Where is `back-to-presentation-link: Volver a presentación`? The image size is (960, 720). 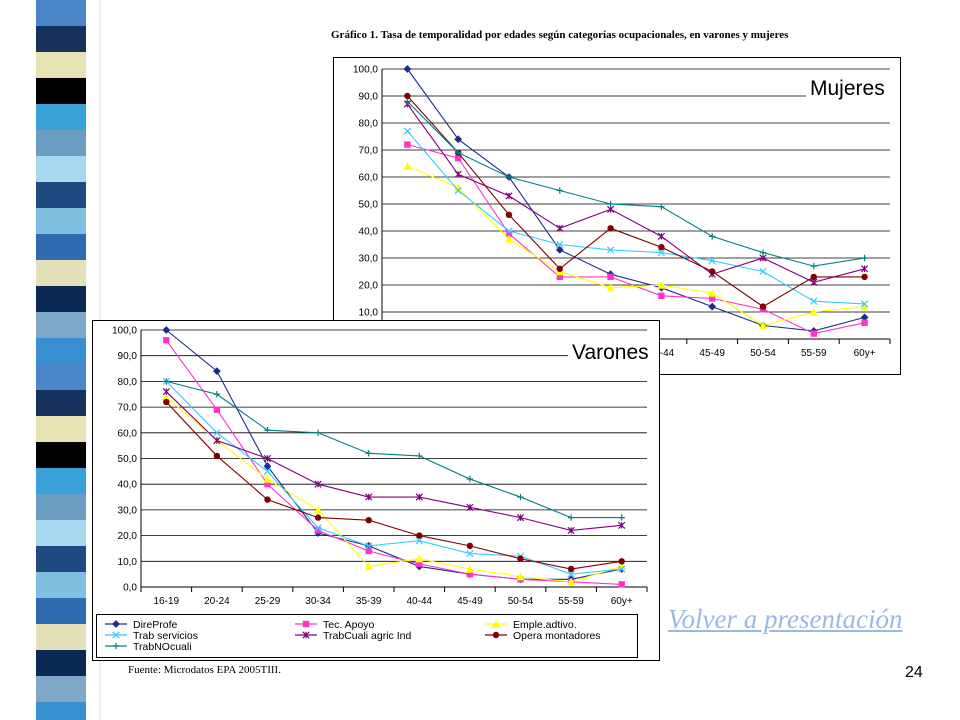
back-to-presentation-link: Volver a presentación is located at coordinates (785, 619).